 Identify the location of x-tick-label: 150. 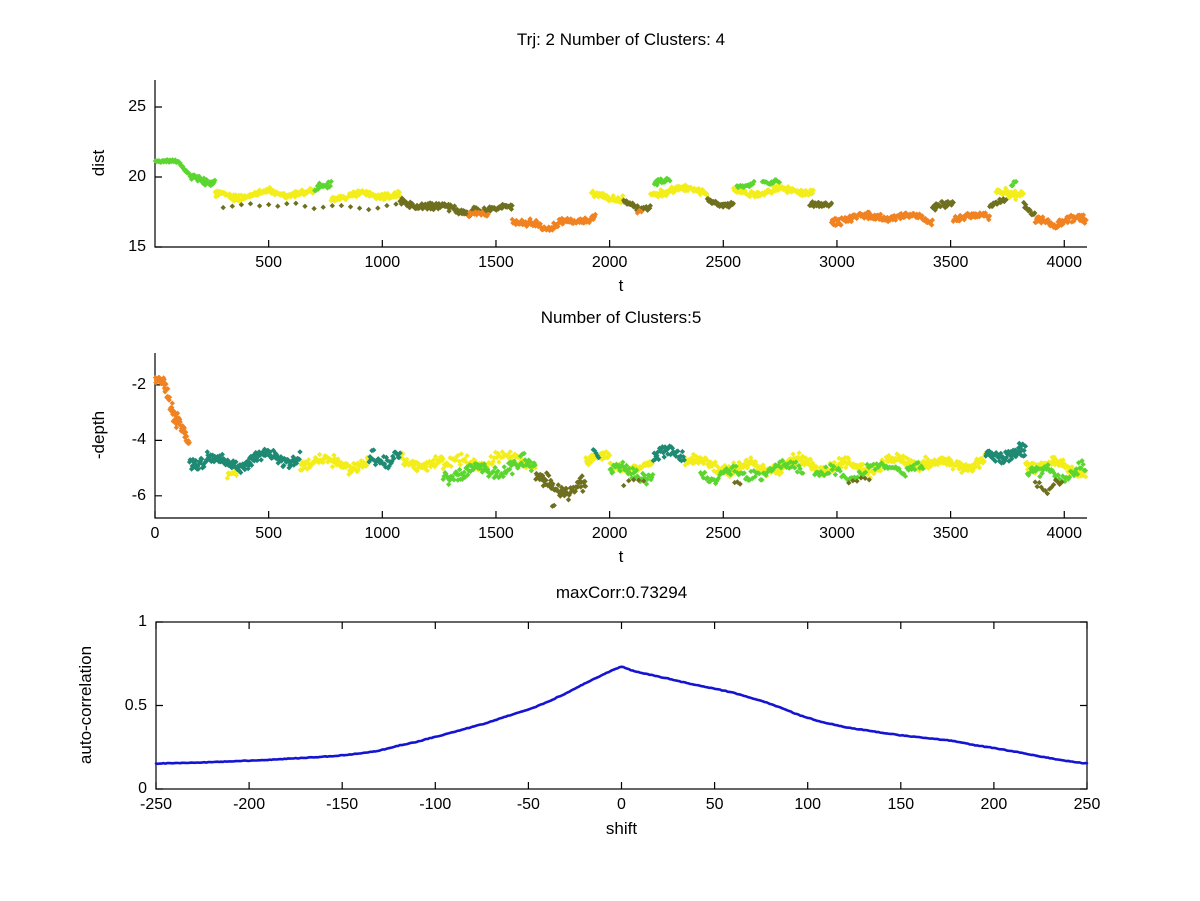
(901, 804).